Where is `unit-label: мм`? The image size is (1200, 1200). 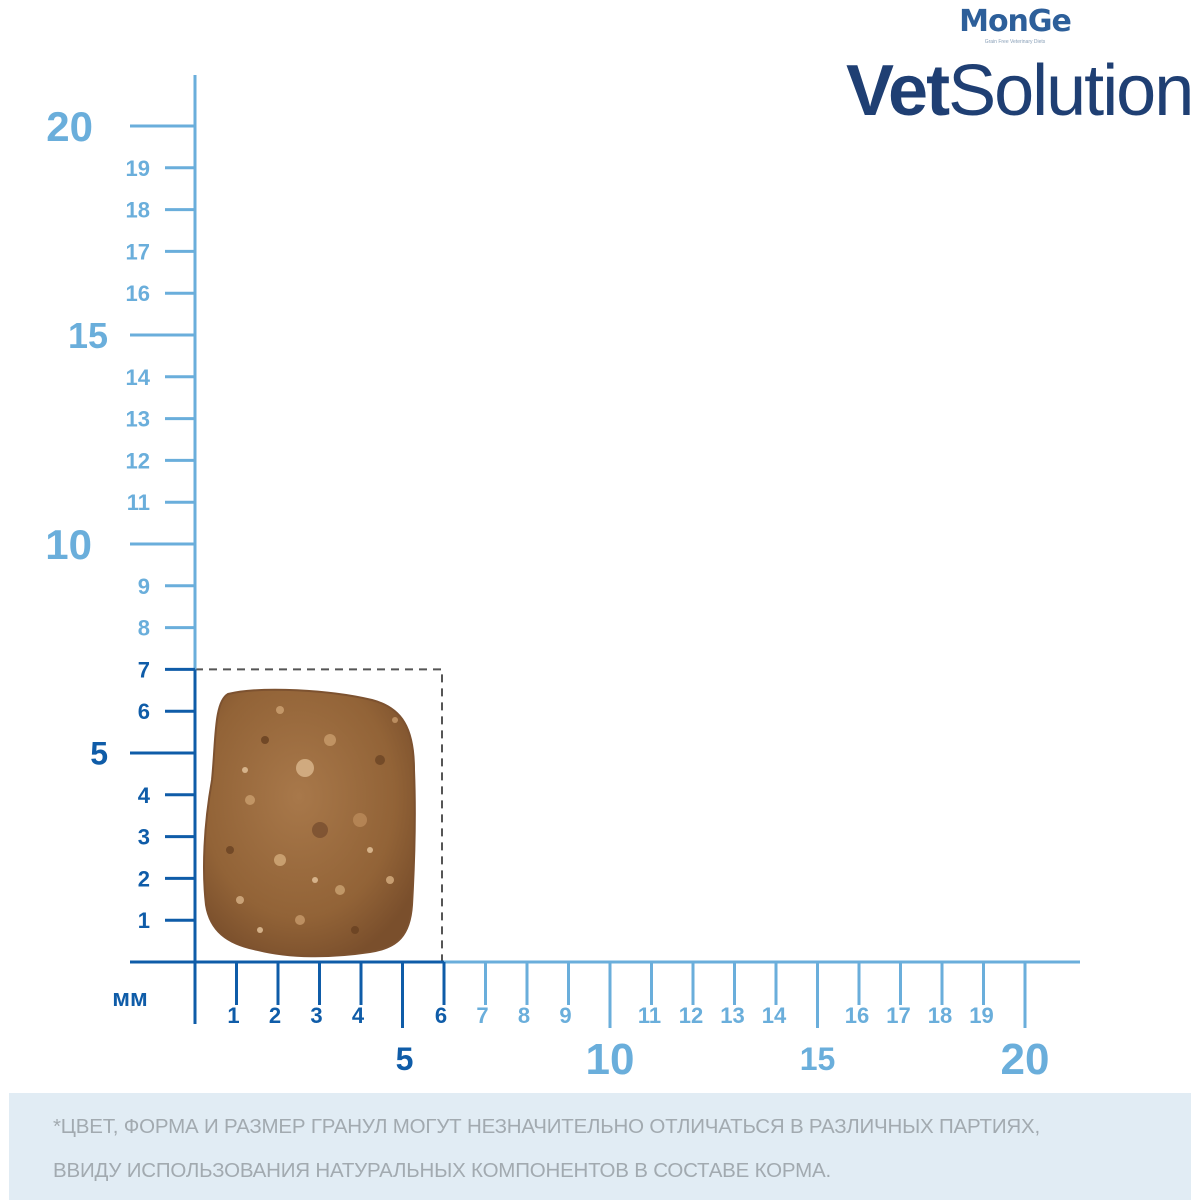 unit-label: мм is located at coordinates (130, 998).